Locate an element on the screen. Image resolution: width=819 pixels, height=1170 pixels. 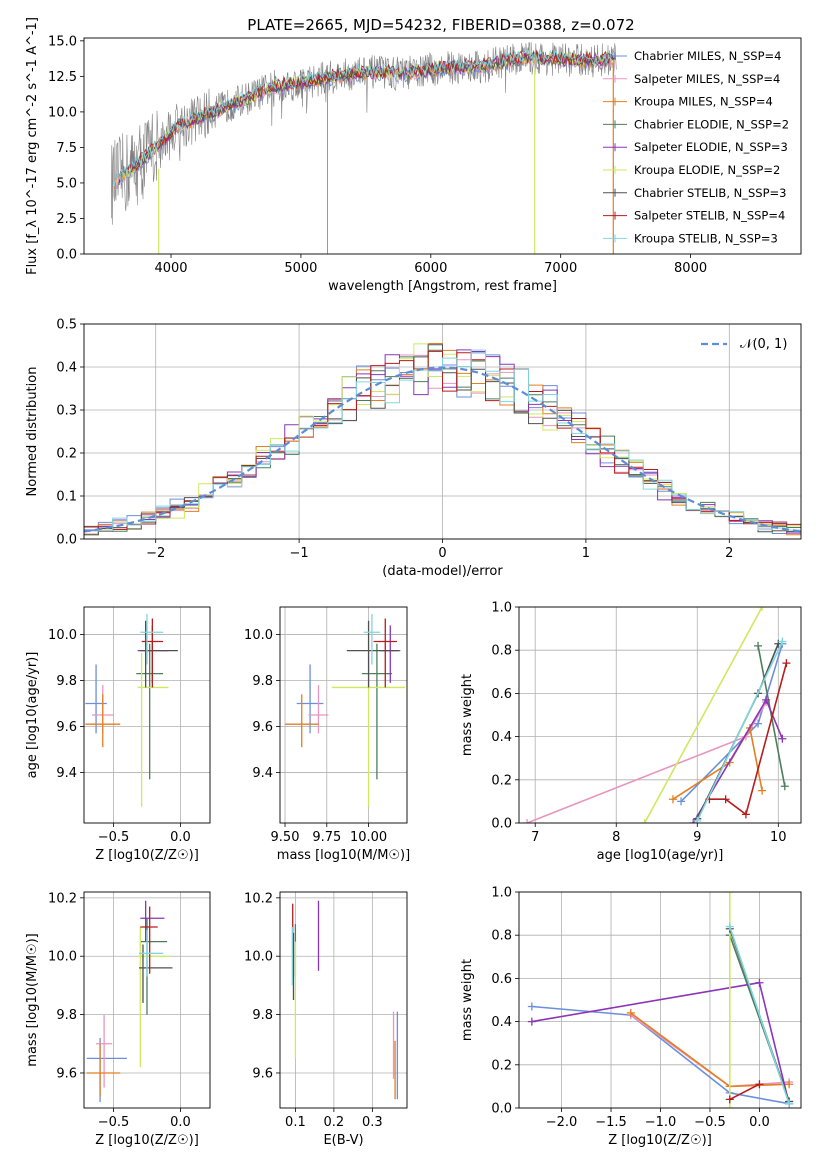
age-vs-Z-ytick-label: 10.0 is located at coordinates (62, 635).